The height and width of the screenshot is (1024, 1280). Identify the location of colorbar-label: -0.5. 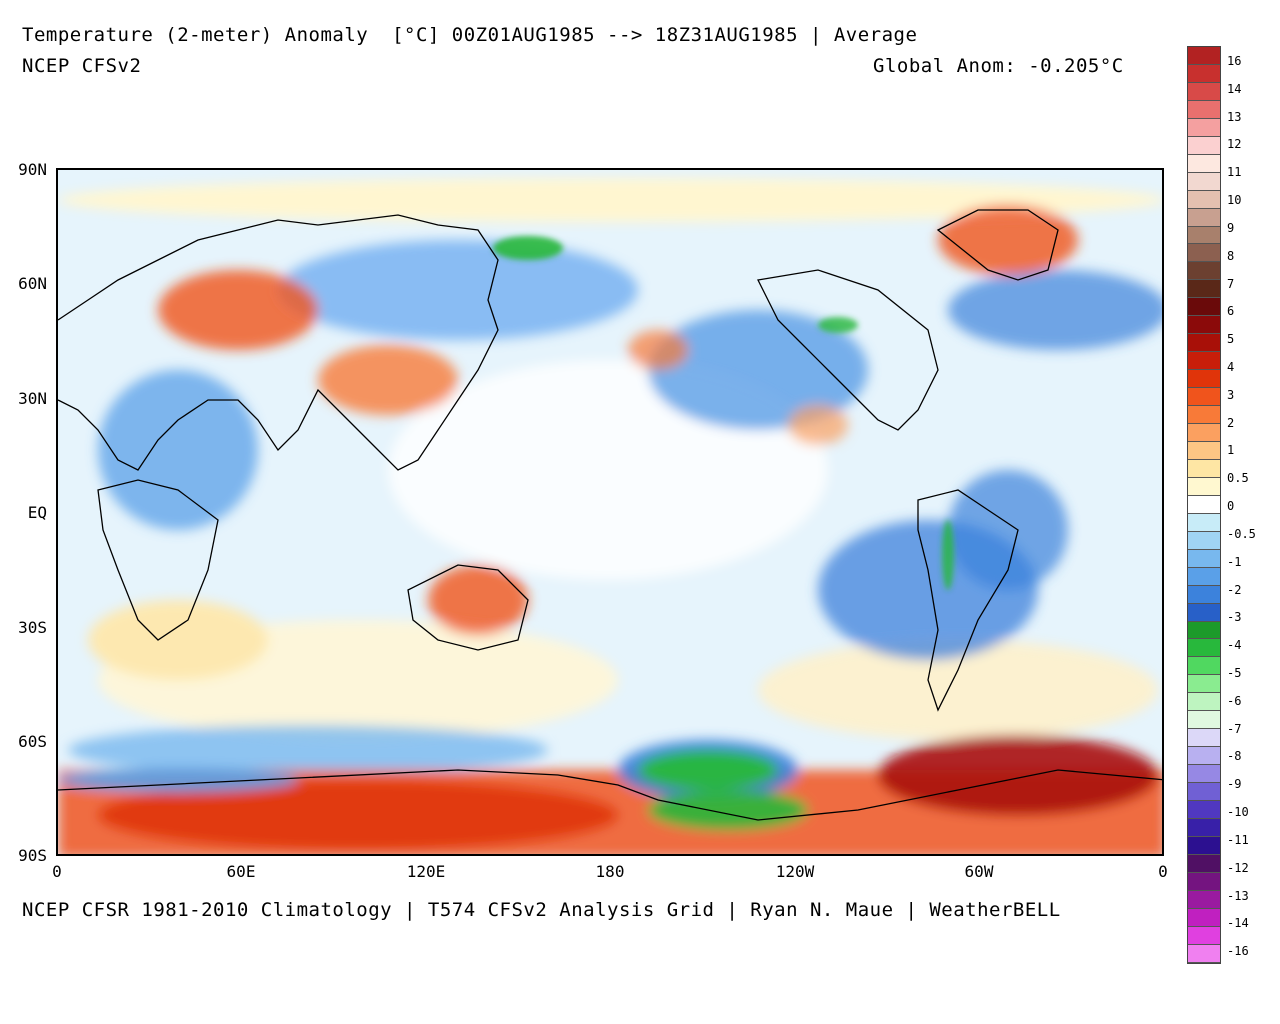
(1241, 533).